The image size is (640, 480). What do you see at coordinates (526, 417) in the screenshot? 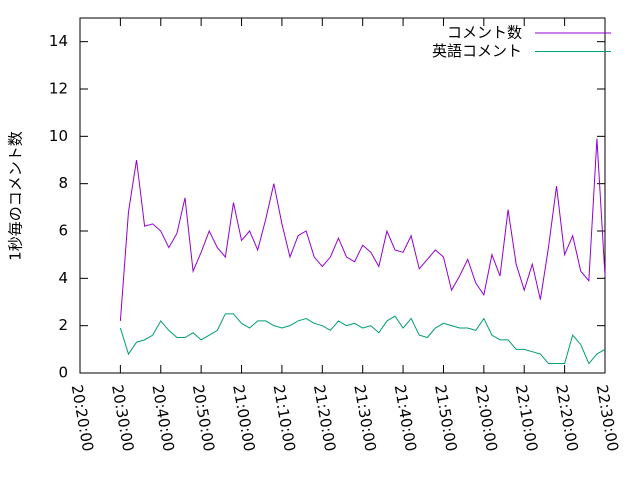
I see `x-tick-label: 22:10:00` at bounding box center [526, 417].